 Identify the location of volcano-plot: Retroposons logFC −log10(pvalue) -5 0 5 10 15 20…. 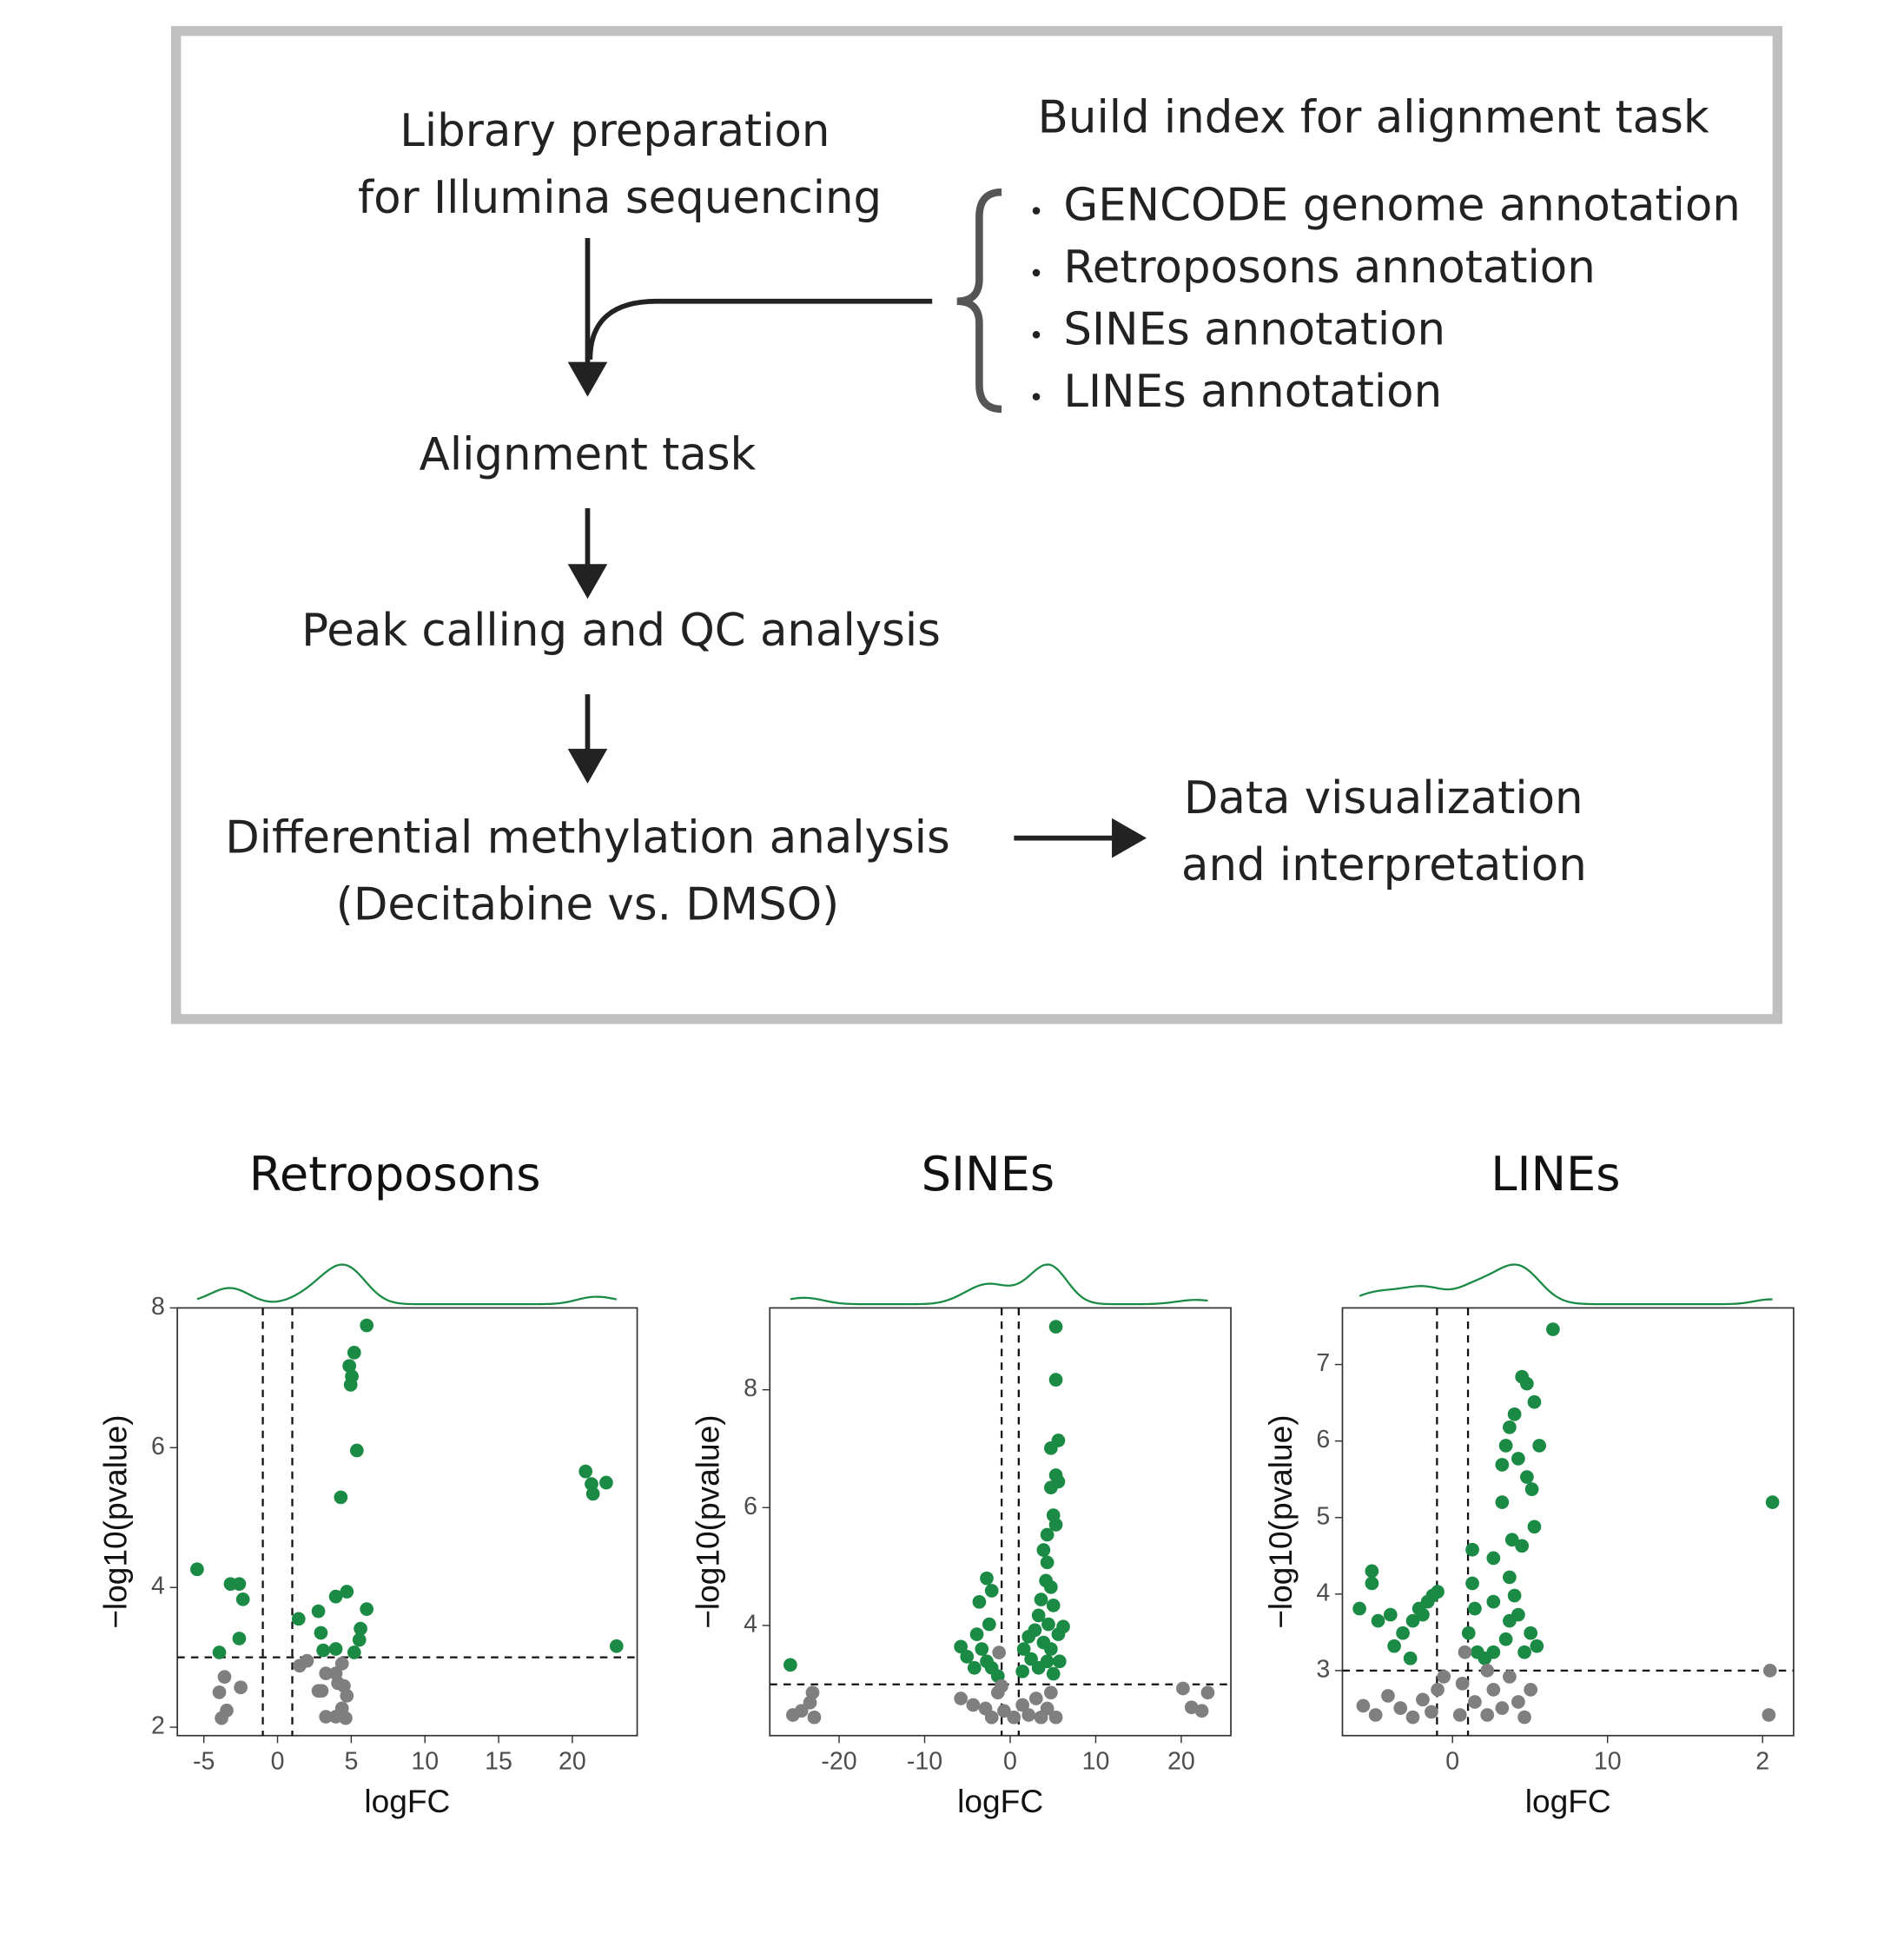
(367, 1483).